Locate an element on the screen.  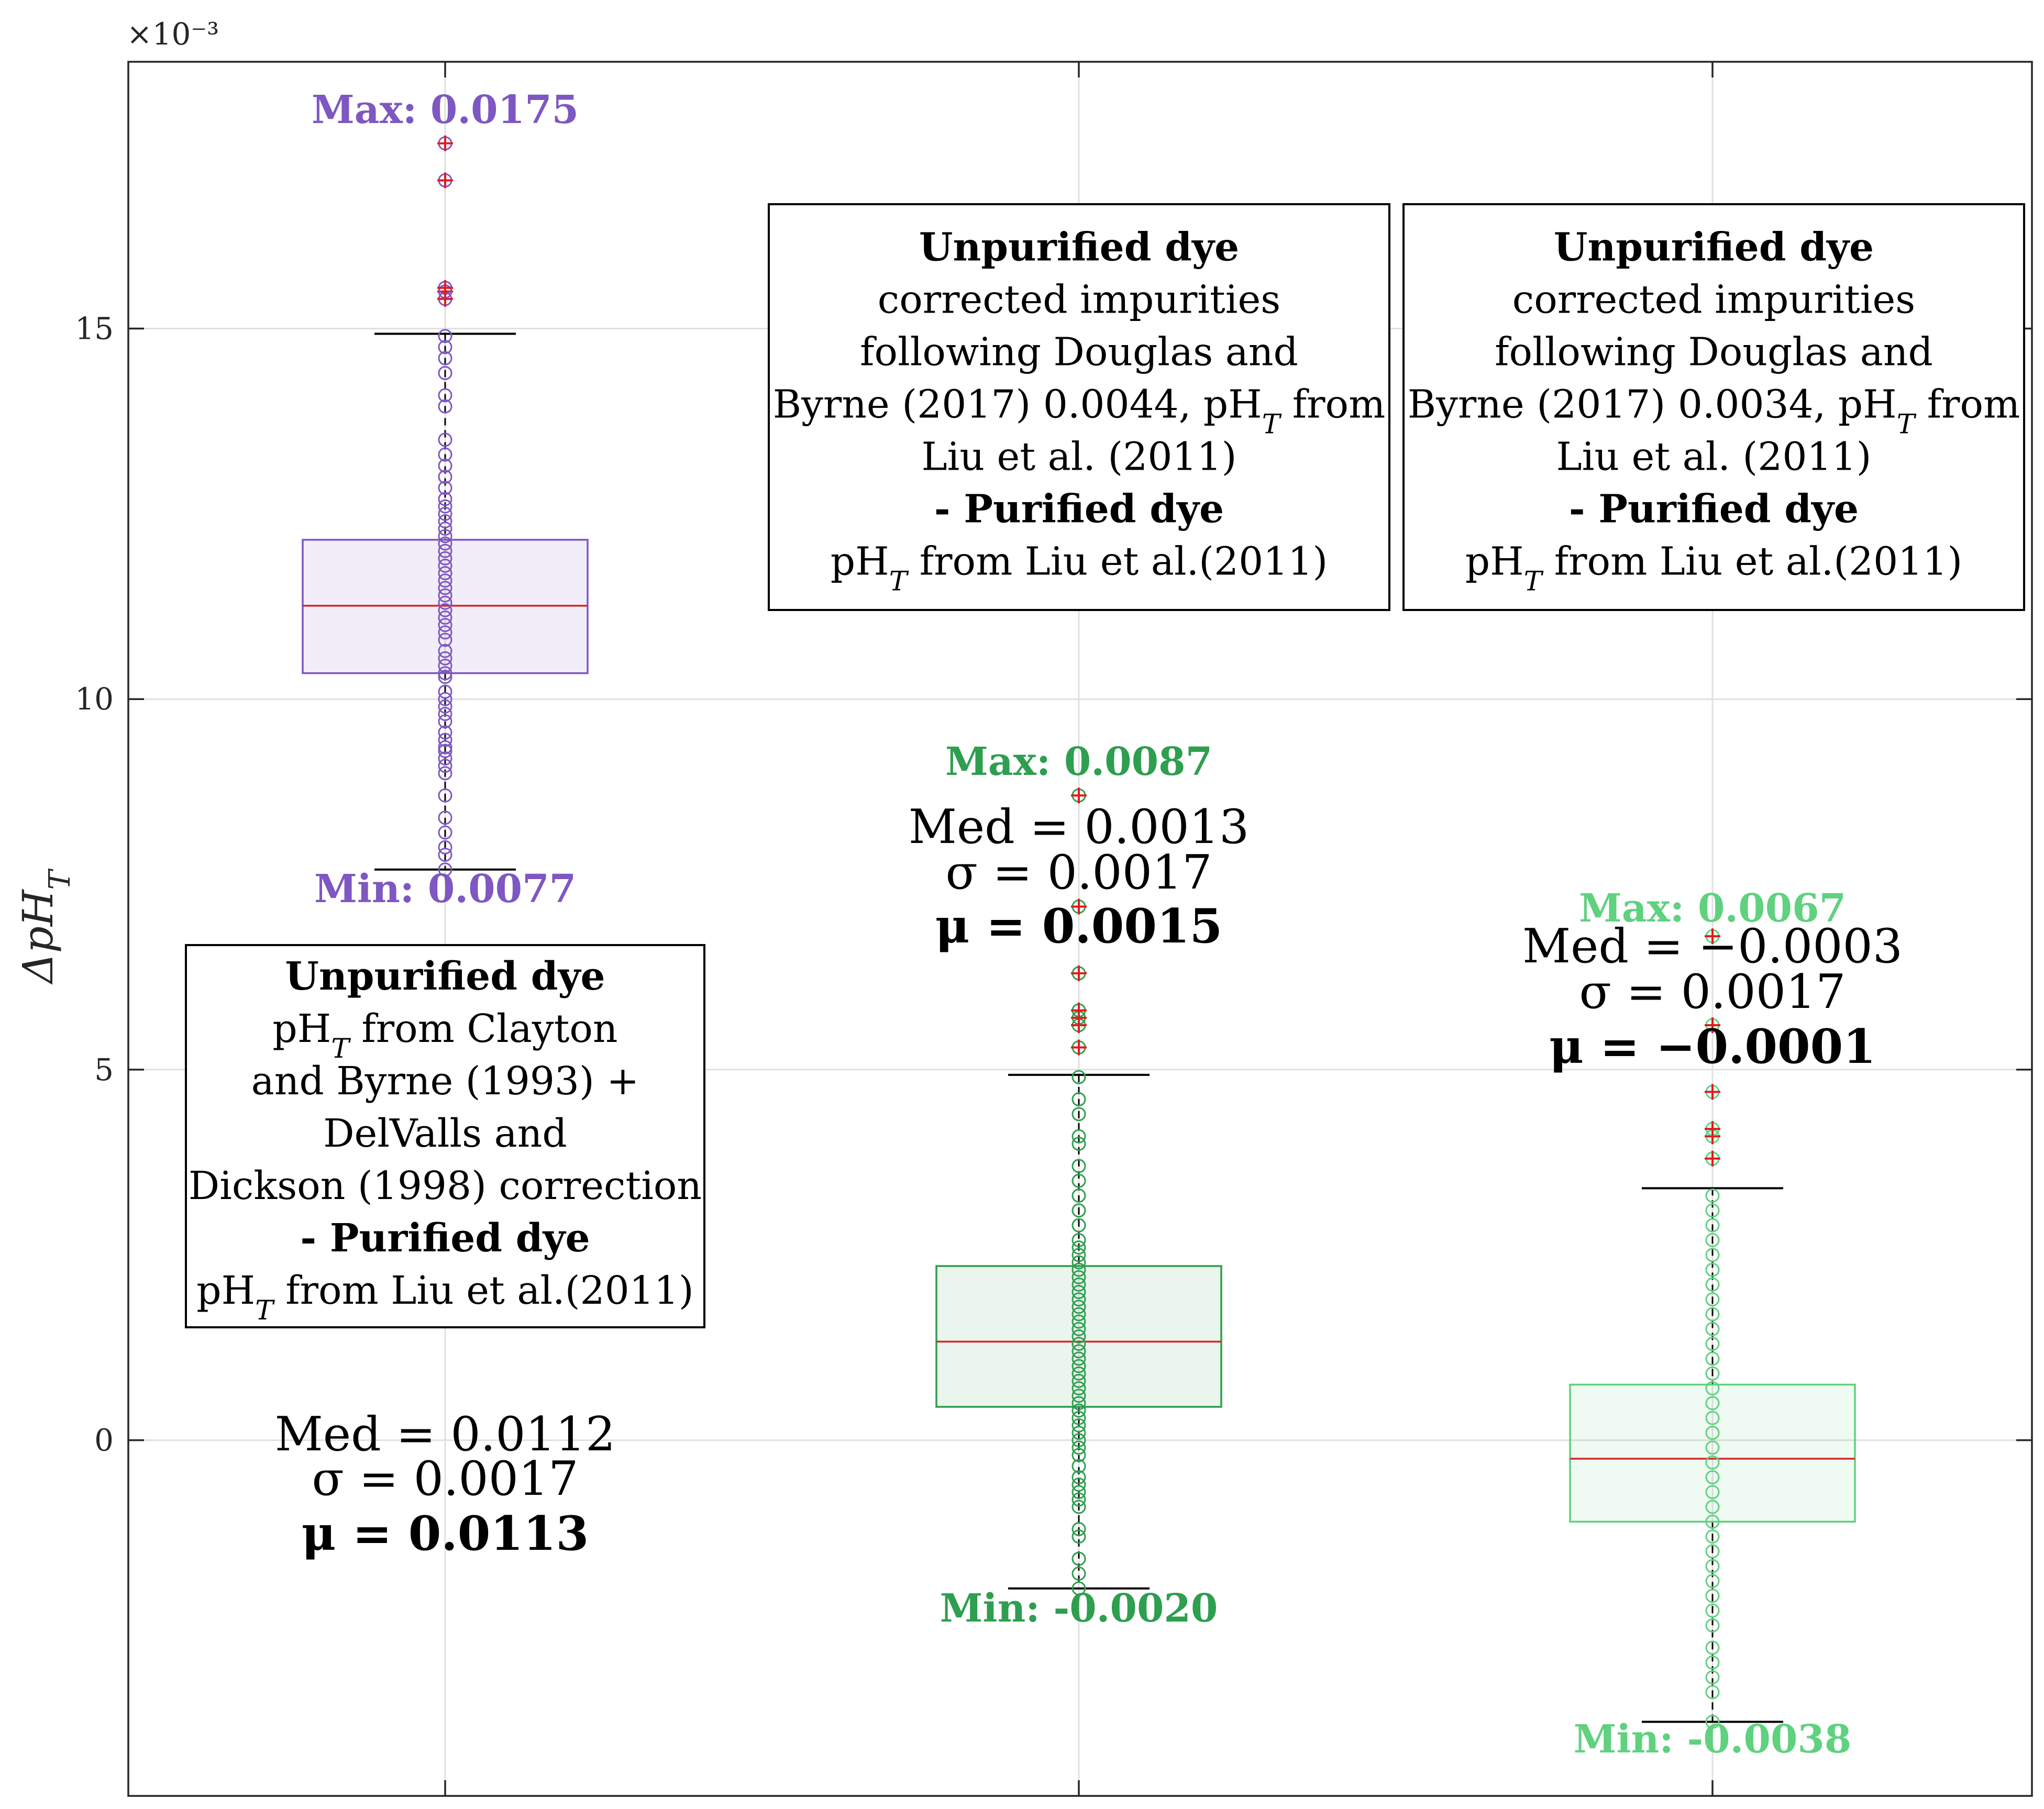
y-tick-label: 5 is located at coordinates (104, 1069).